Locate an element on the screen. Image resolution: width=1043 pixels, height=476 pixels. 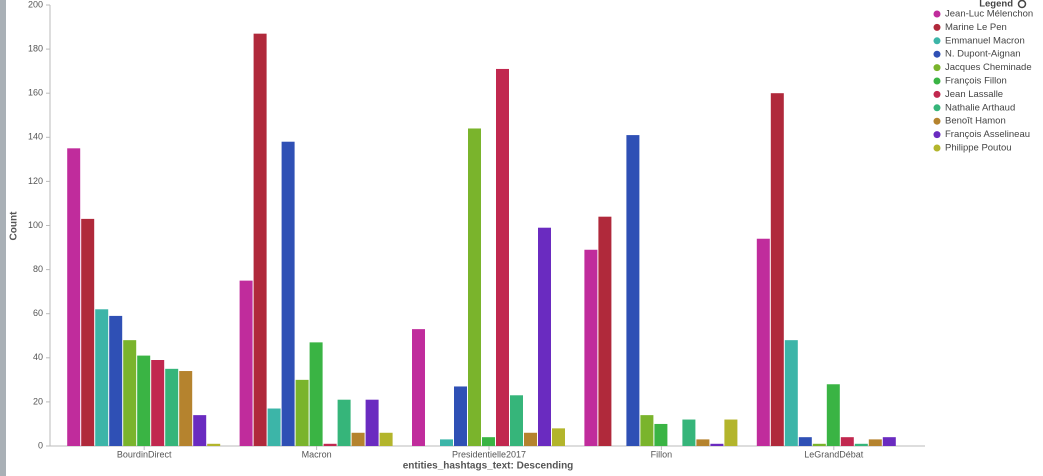
legend-label: Jean Lassalle is located at coordinates (974, 94).